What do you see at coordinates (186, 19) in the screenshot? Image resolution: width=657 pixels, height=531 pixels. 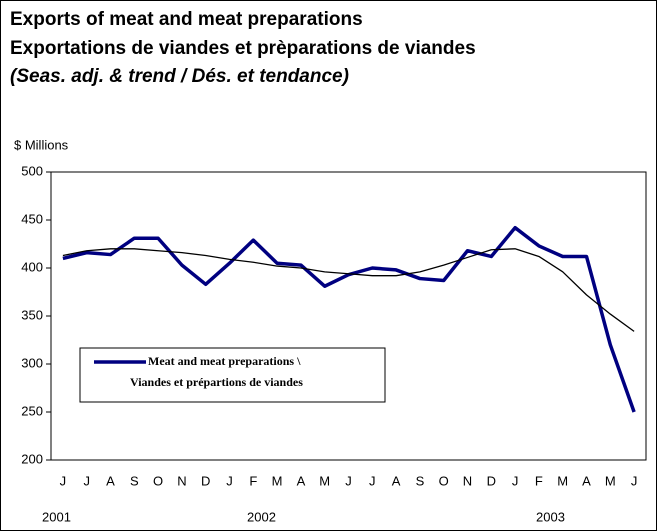 I see `chart-title: Exports of meat and meat preparations` at bounding box center [186, 19].